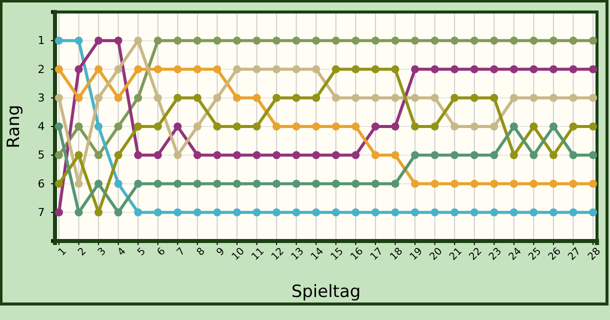 The image size is (610, 320). I want to click on x-tick-label: 15, so click(337, 254).